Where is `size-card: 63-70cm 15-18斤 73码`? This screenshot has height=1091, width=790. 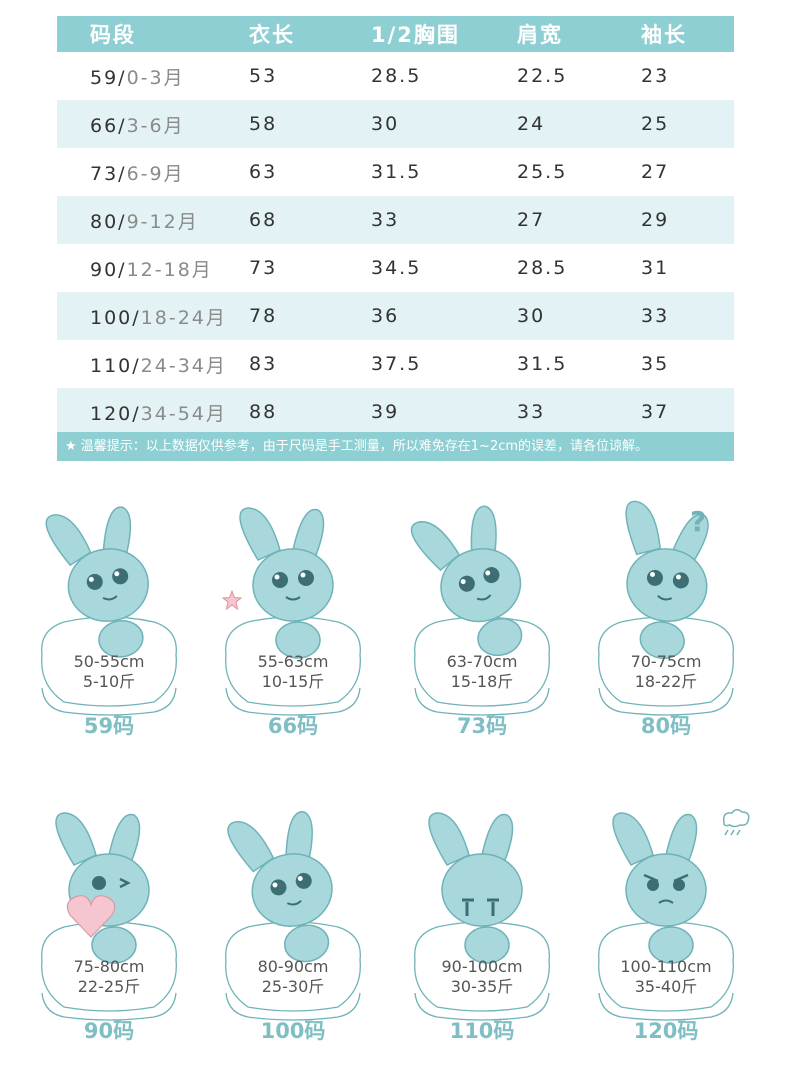 size-card: 63-70cm 15-18斤 73码 is located at coordinates (482, 625).